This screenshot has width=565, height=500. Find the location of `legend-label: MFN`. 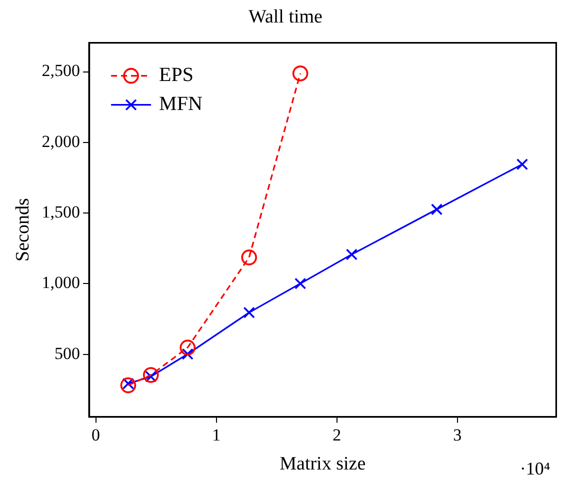

legend-label: MFN is located at coordinates (180, 104).